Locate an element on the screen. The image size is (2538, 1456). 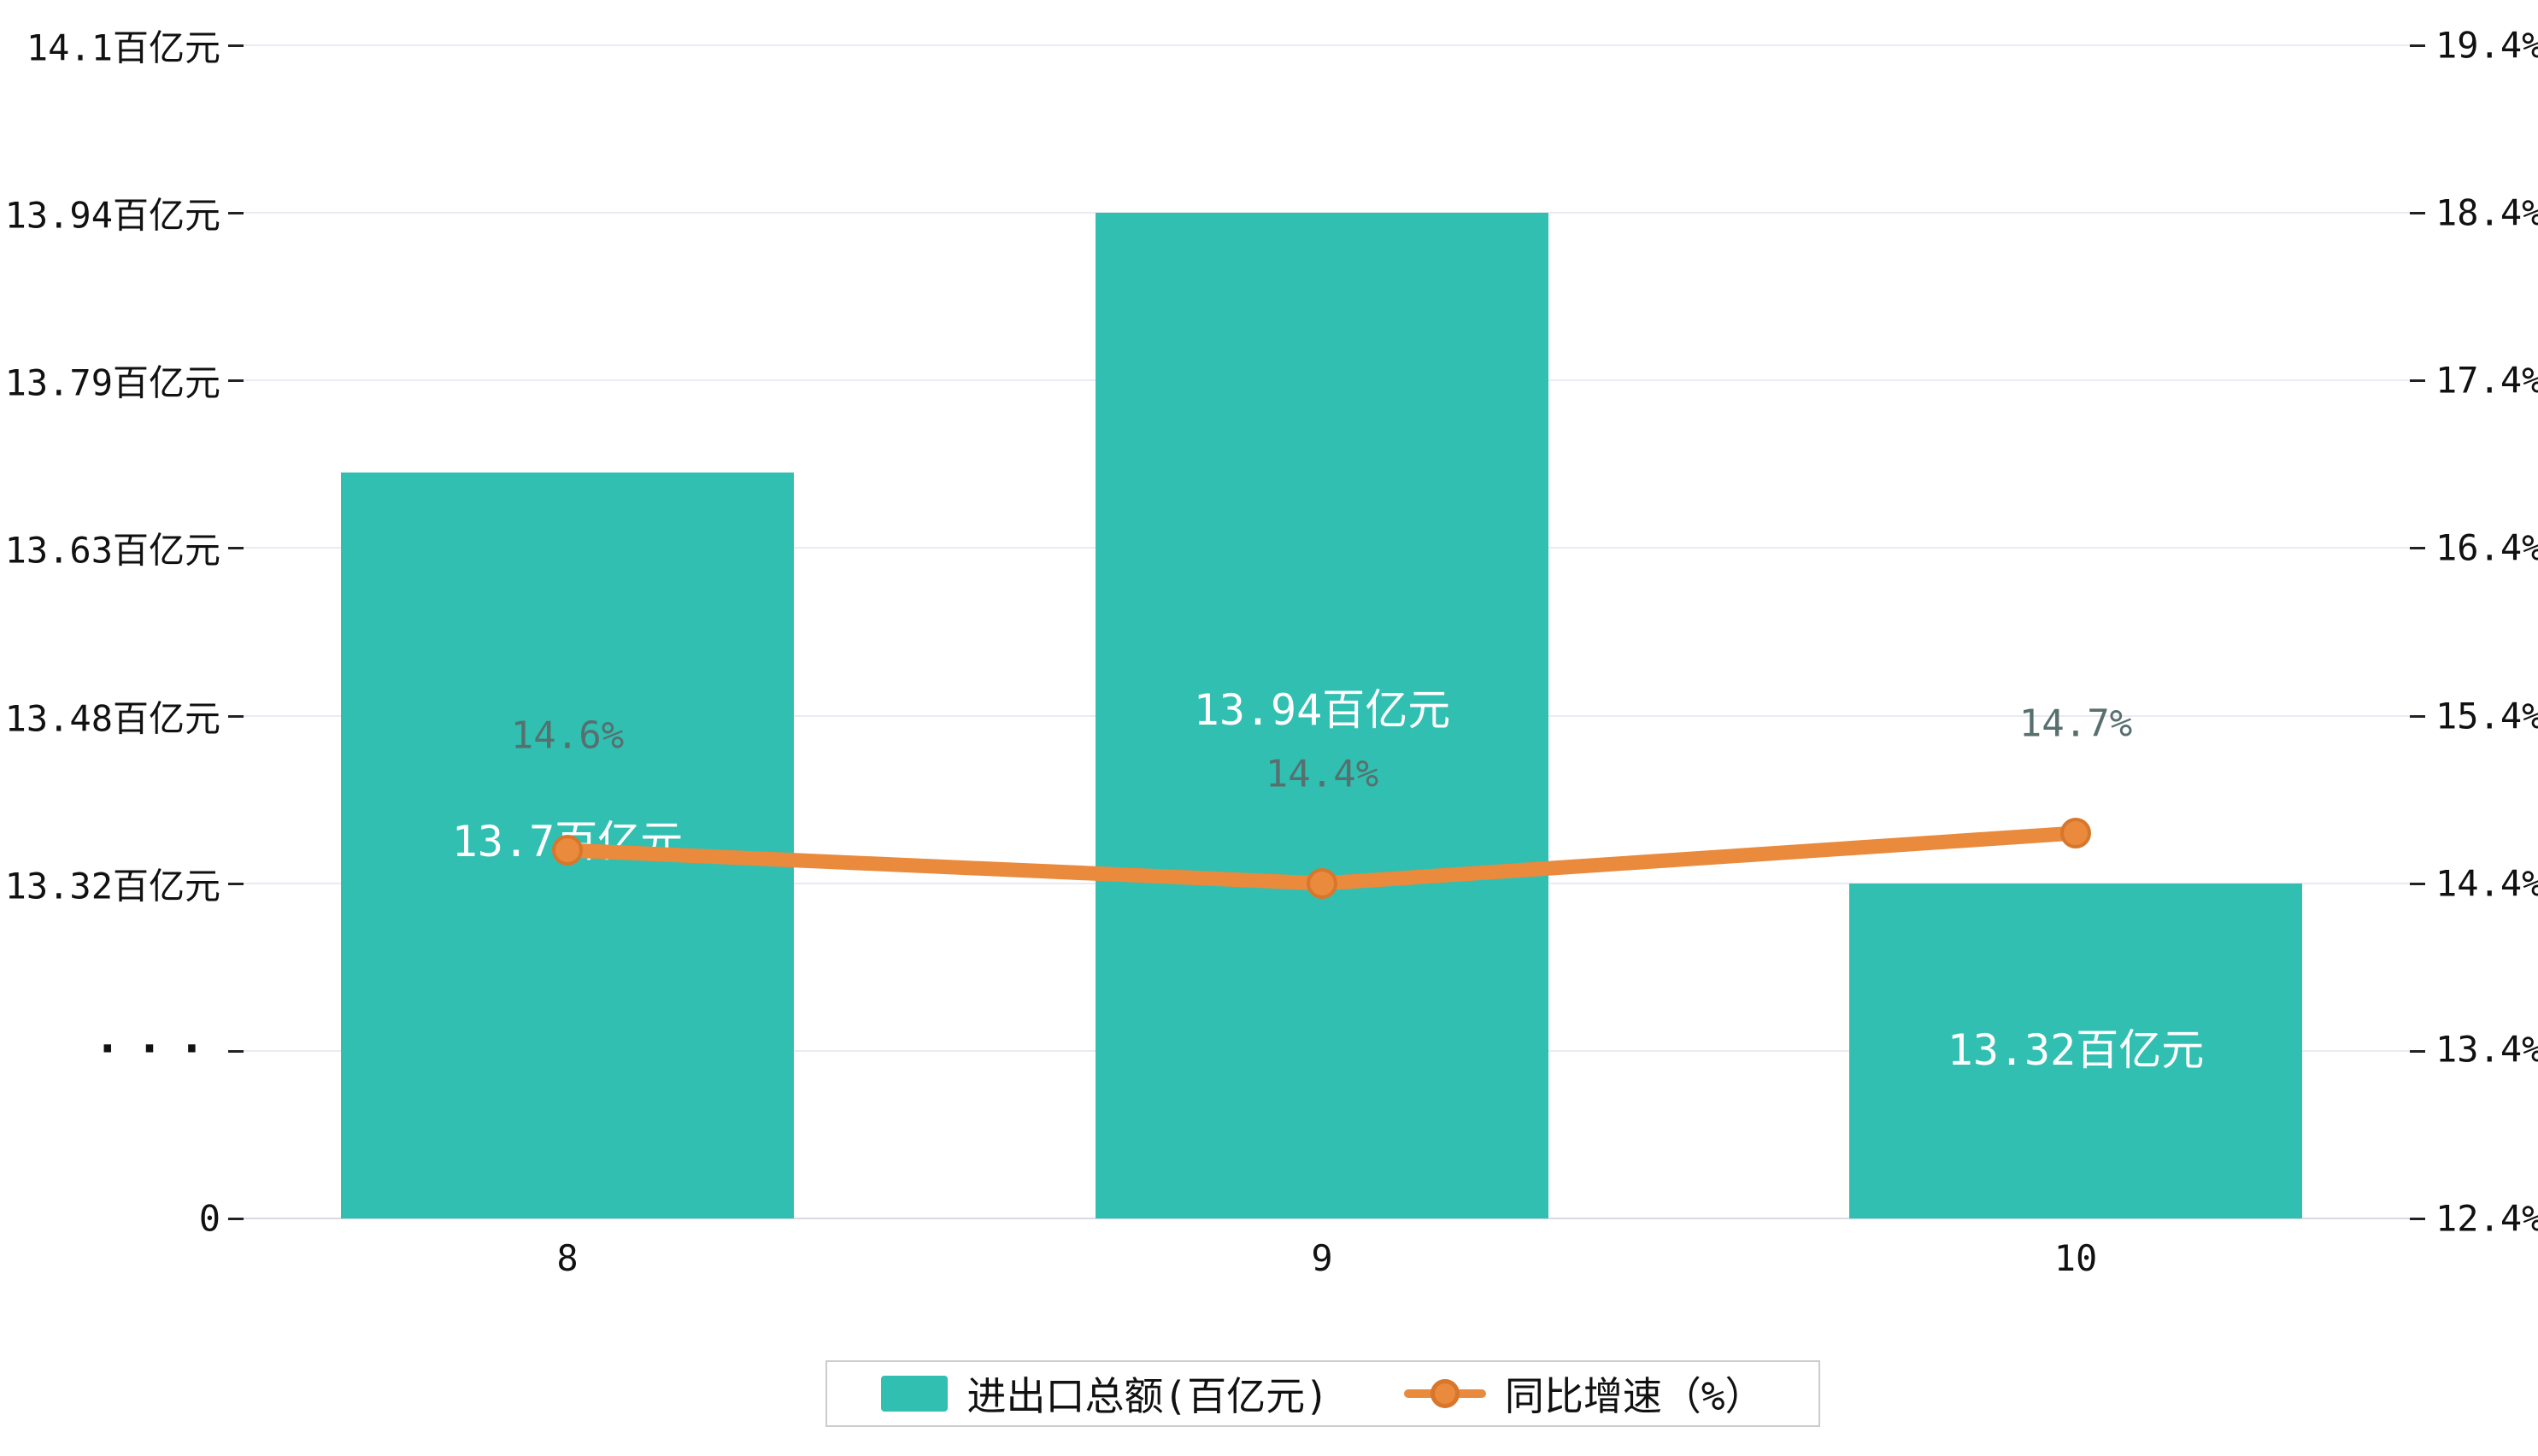
x-axis-line is located at coordinates (1327, 1218).